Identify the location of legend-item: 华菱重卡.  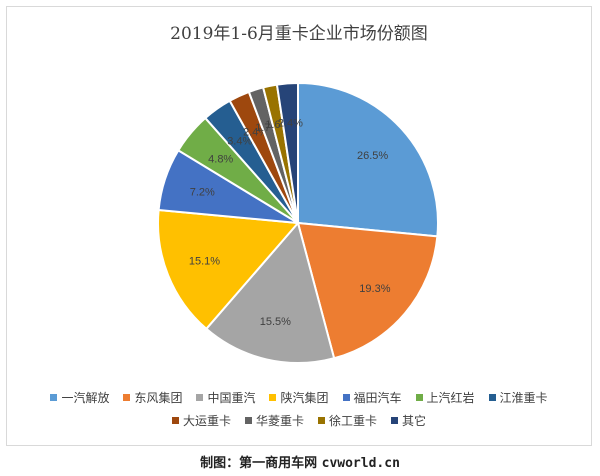
(274, 420).